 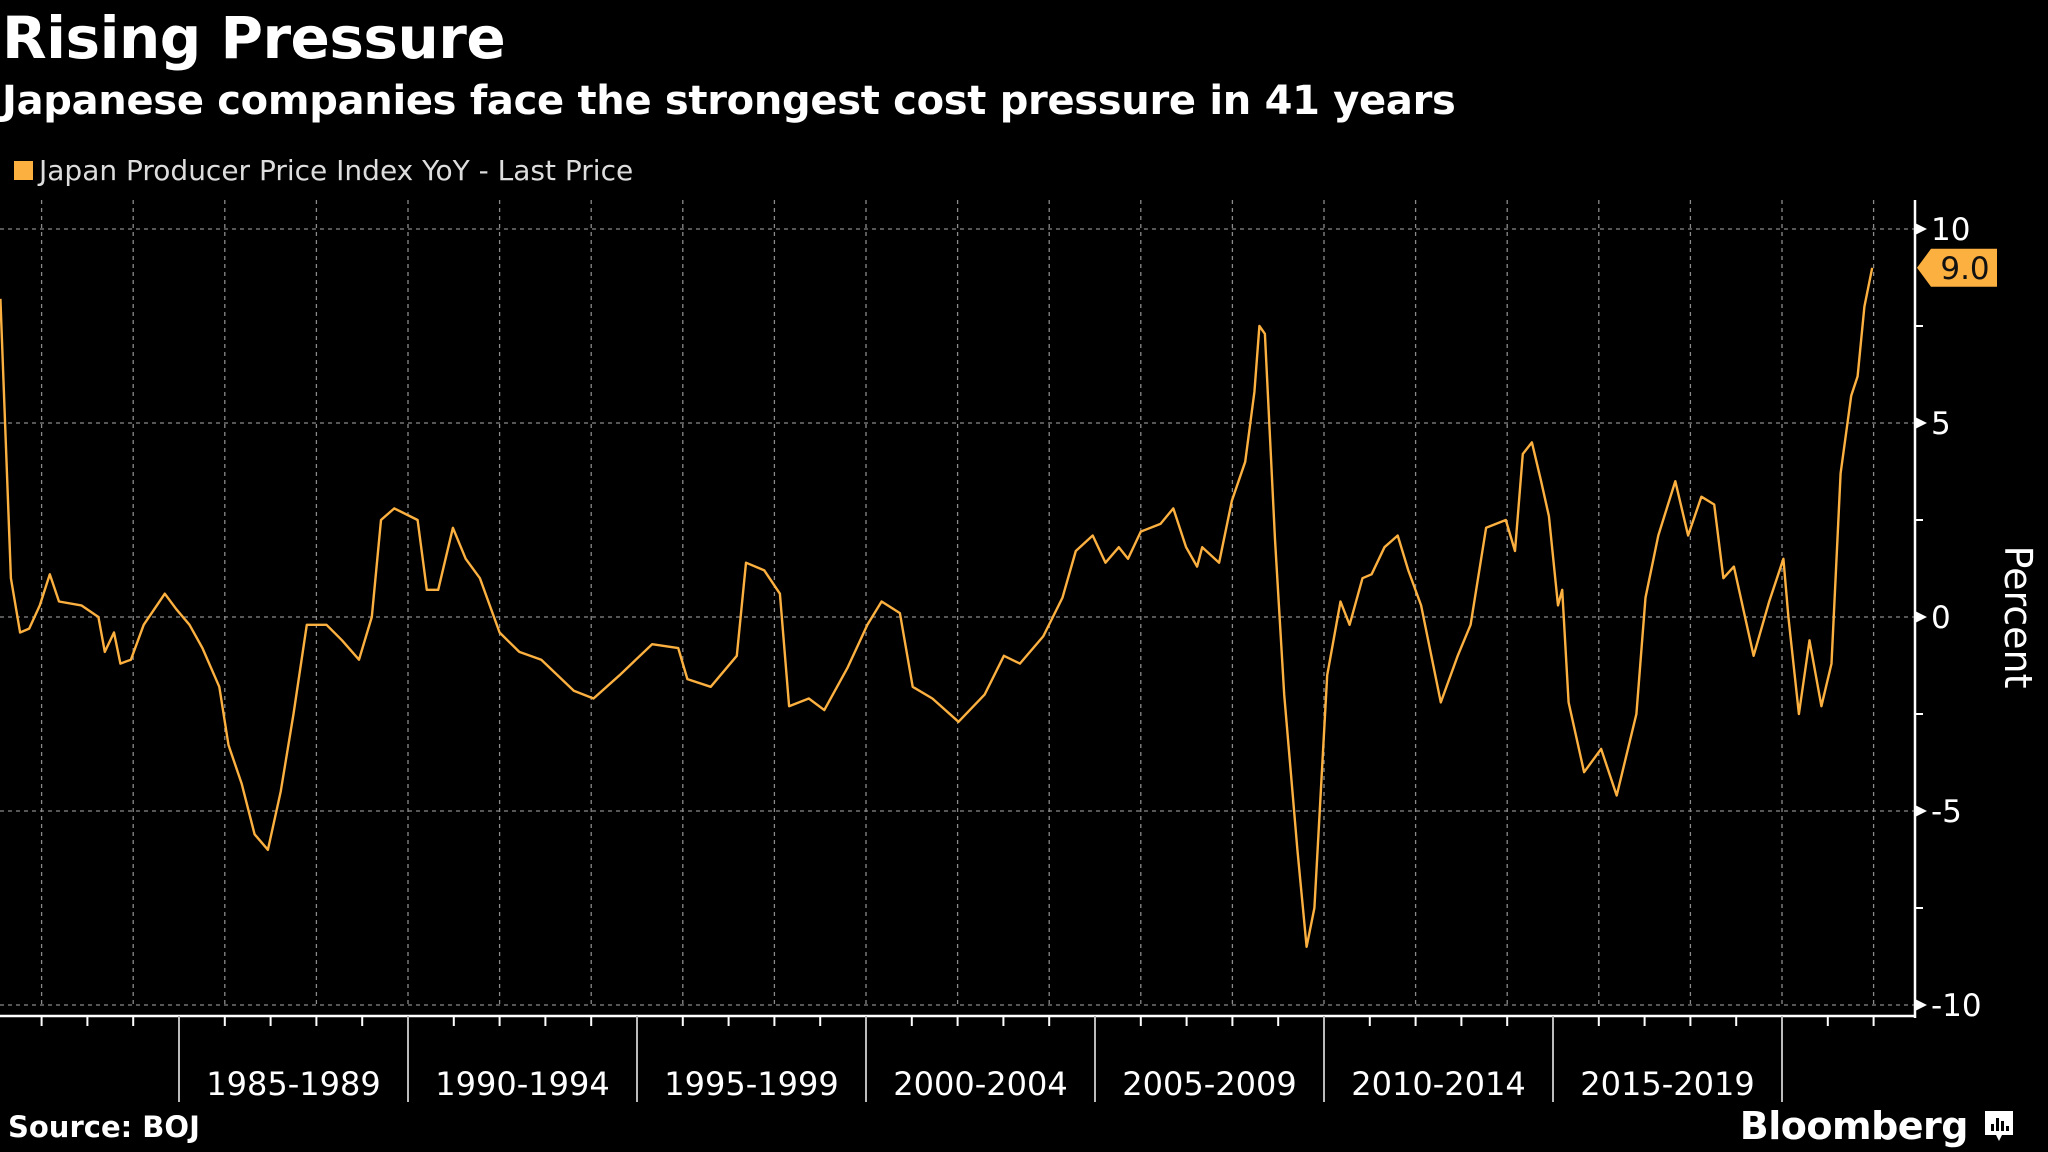 What do you see at coordinates (1946, 812) in the screenshot?
I see `y-tick-label: -5` at bounding box center [1946, 812].